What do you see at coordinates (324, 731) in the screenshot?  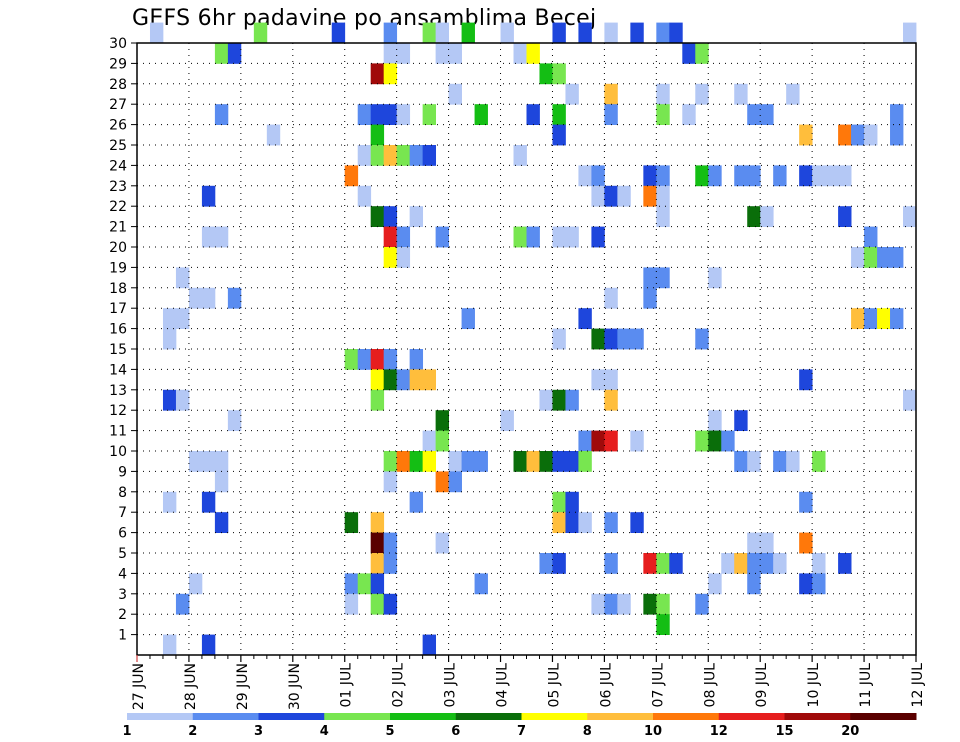 I see `legend-label: 4` at bounding box center [324, 731].